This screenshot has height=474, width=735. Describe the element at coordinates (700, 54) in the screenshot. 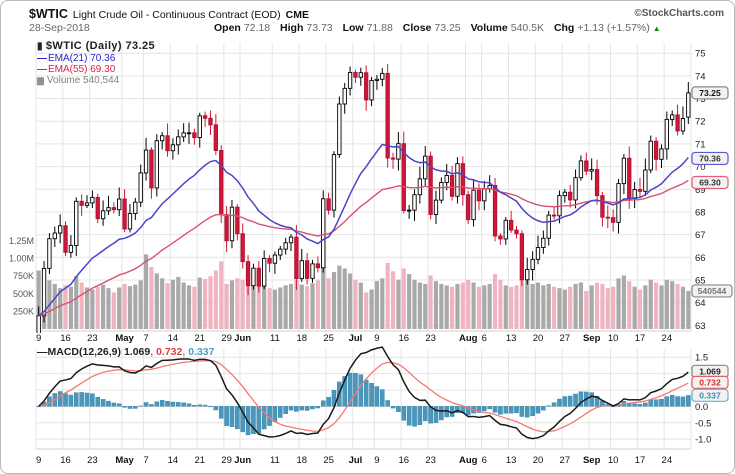

I see `price-axis-tick: 75` at that location.